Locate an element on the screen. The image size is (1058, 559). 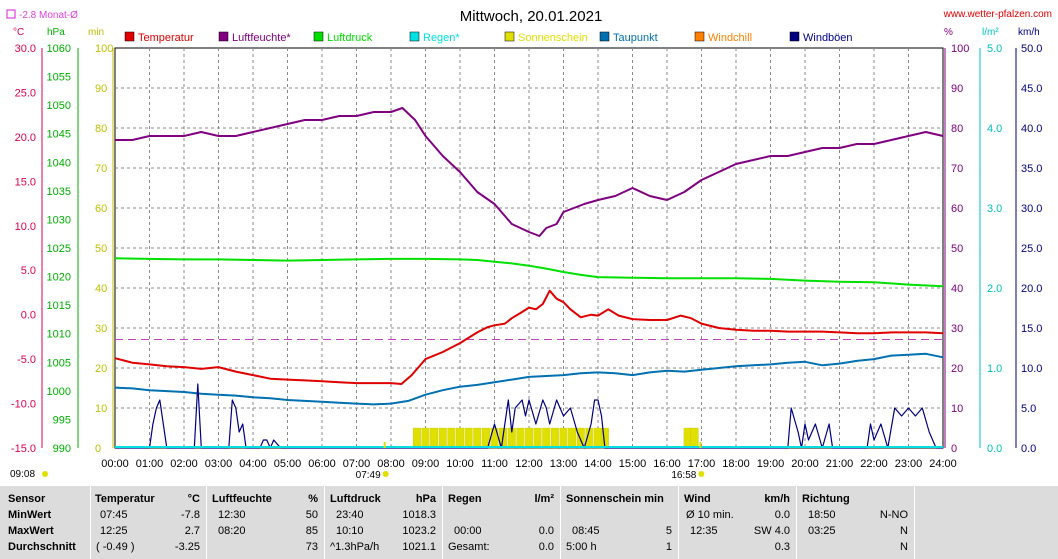
sun-icon is located at coordinates (45, 474).